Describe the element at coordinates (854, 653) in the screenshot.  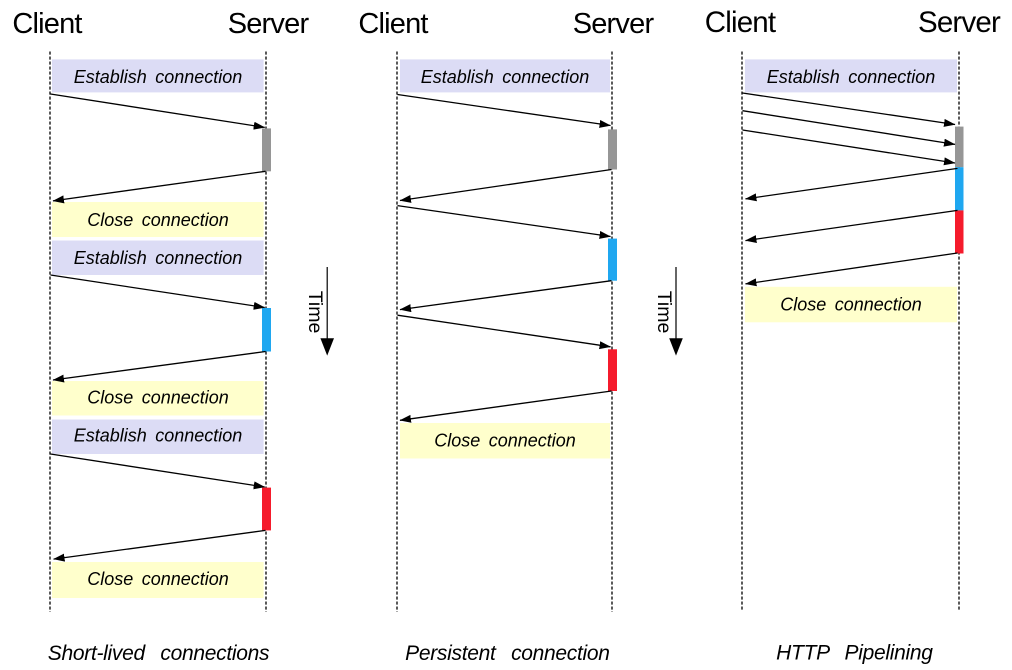
I see `svg-text: HTTP Pipelining` at that location.